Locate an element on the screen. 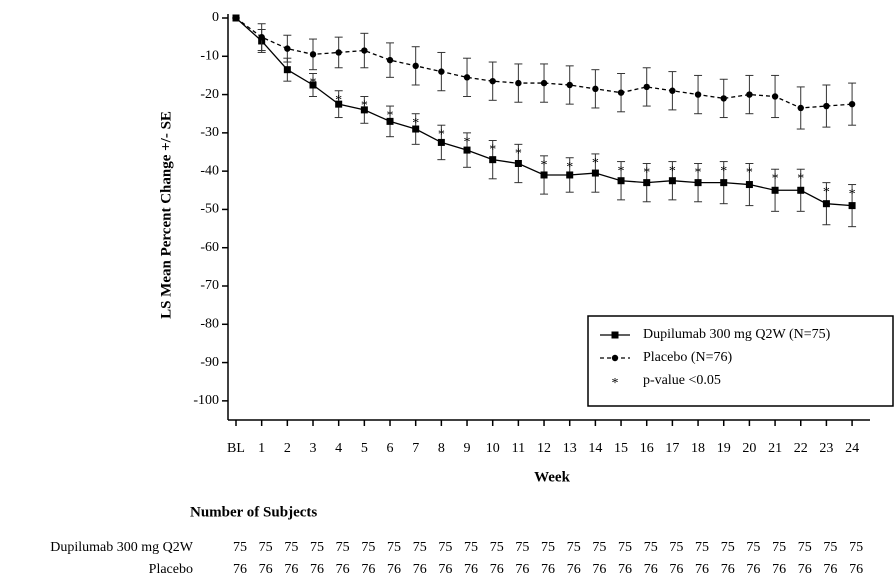 The height and width of the screenshot is (585, 894). x-tick-label: 5 is located at coordinates (364, 448).